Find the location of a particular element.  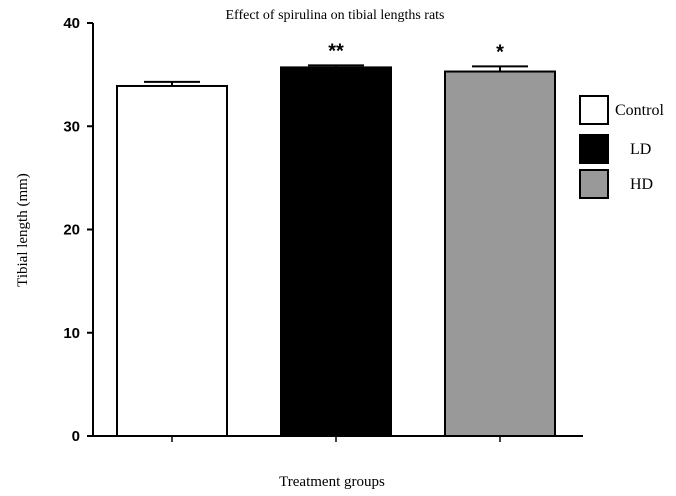

y-tick-label: 40 is located at coordinates (71, 23).